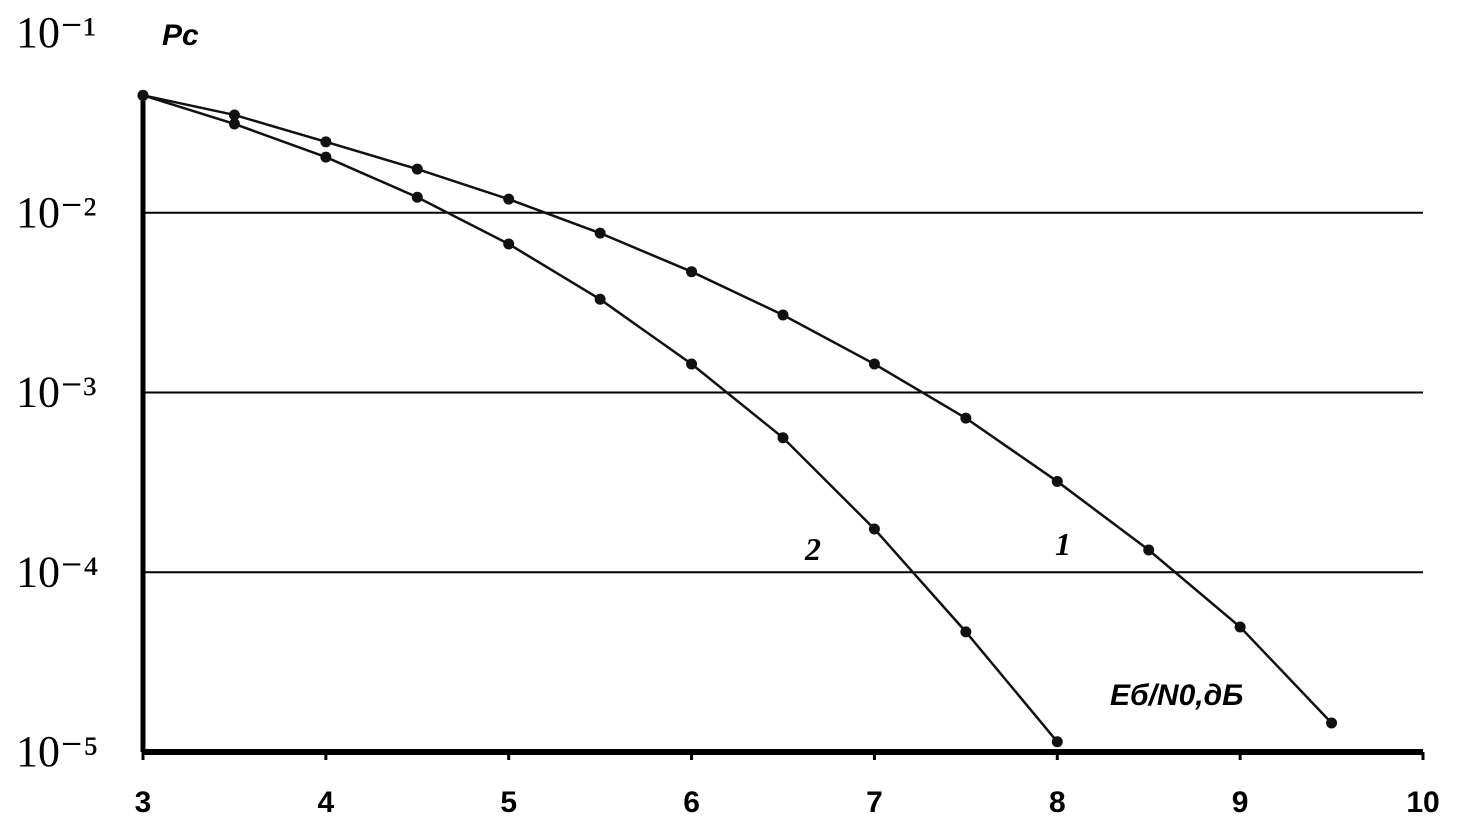  What do you see at coordinates (56, 212) in the screenshot?
I see `y-tick-label: 10⁻²` at bounding box center [56, 212].